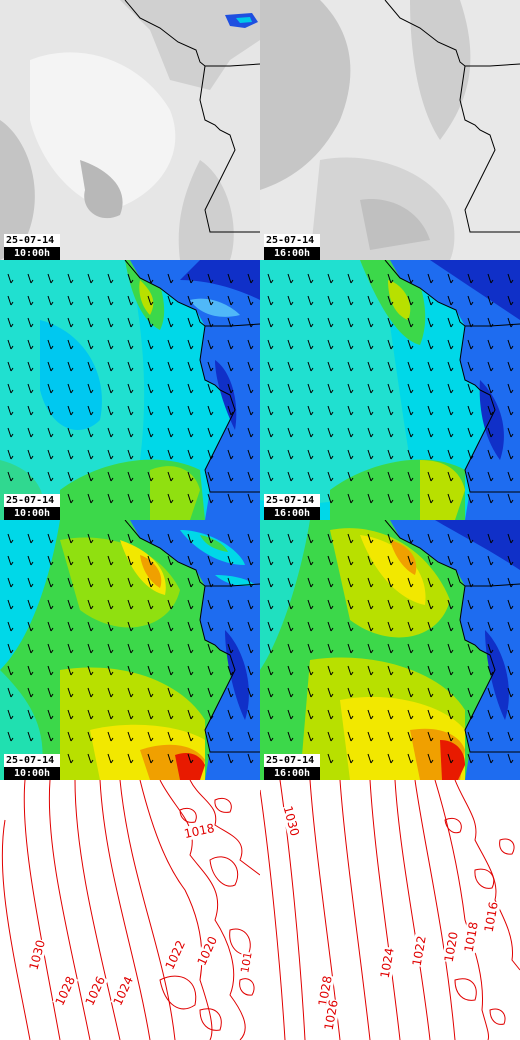 The width and height of the screenshot is (520, 1040). I want to click on timestamp-label: 25-07-14 16:00h, so click(292, 507).